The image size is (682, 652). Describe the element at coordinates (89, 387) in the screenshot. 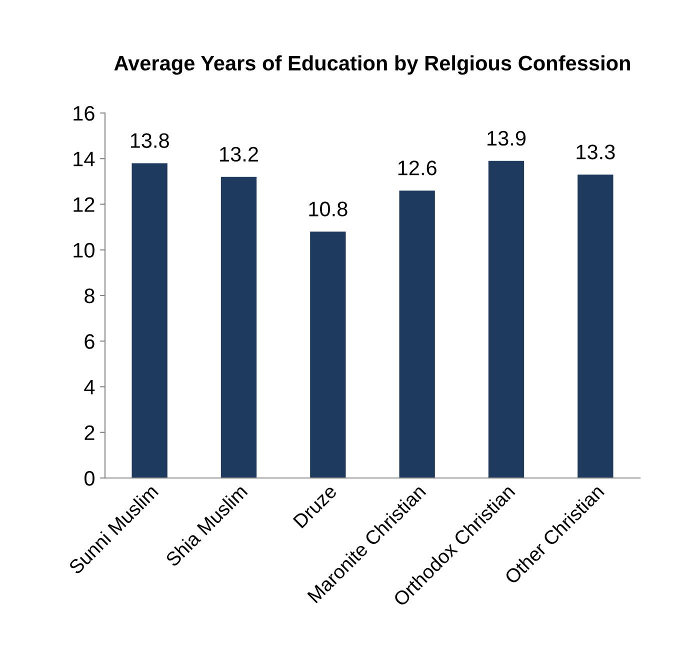

I see `y-tick-label: 4` at that location.